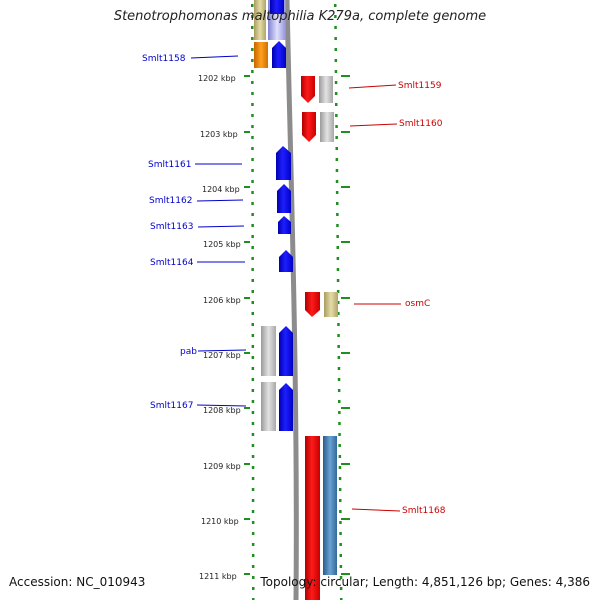 This screenshot has height=600, width=600. Describe the element at coordinates (222, 466) in the screenshot. I see `tick-label-1209: 1209 kbp` at that location.